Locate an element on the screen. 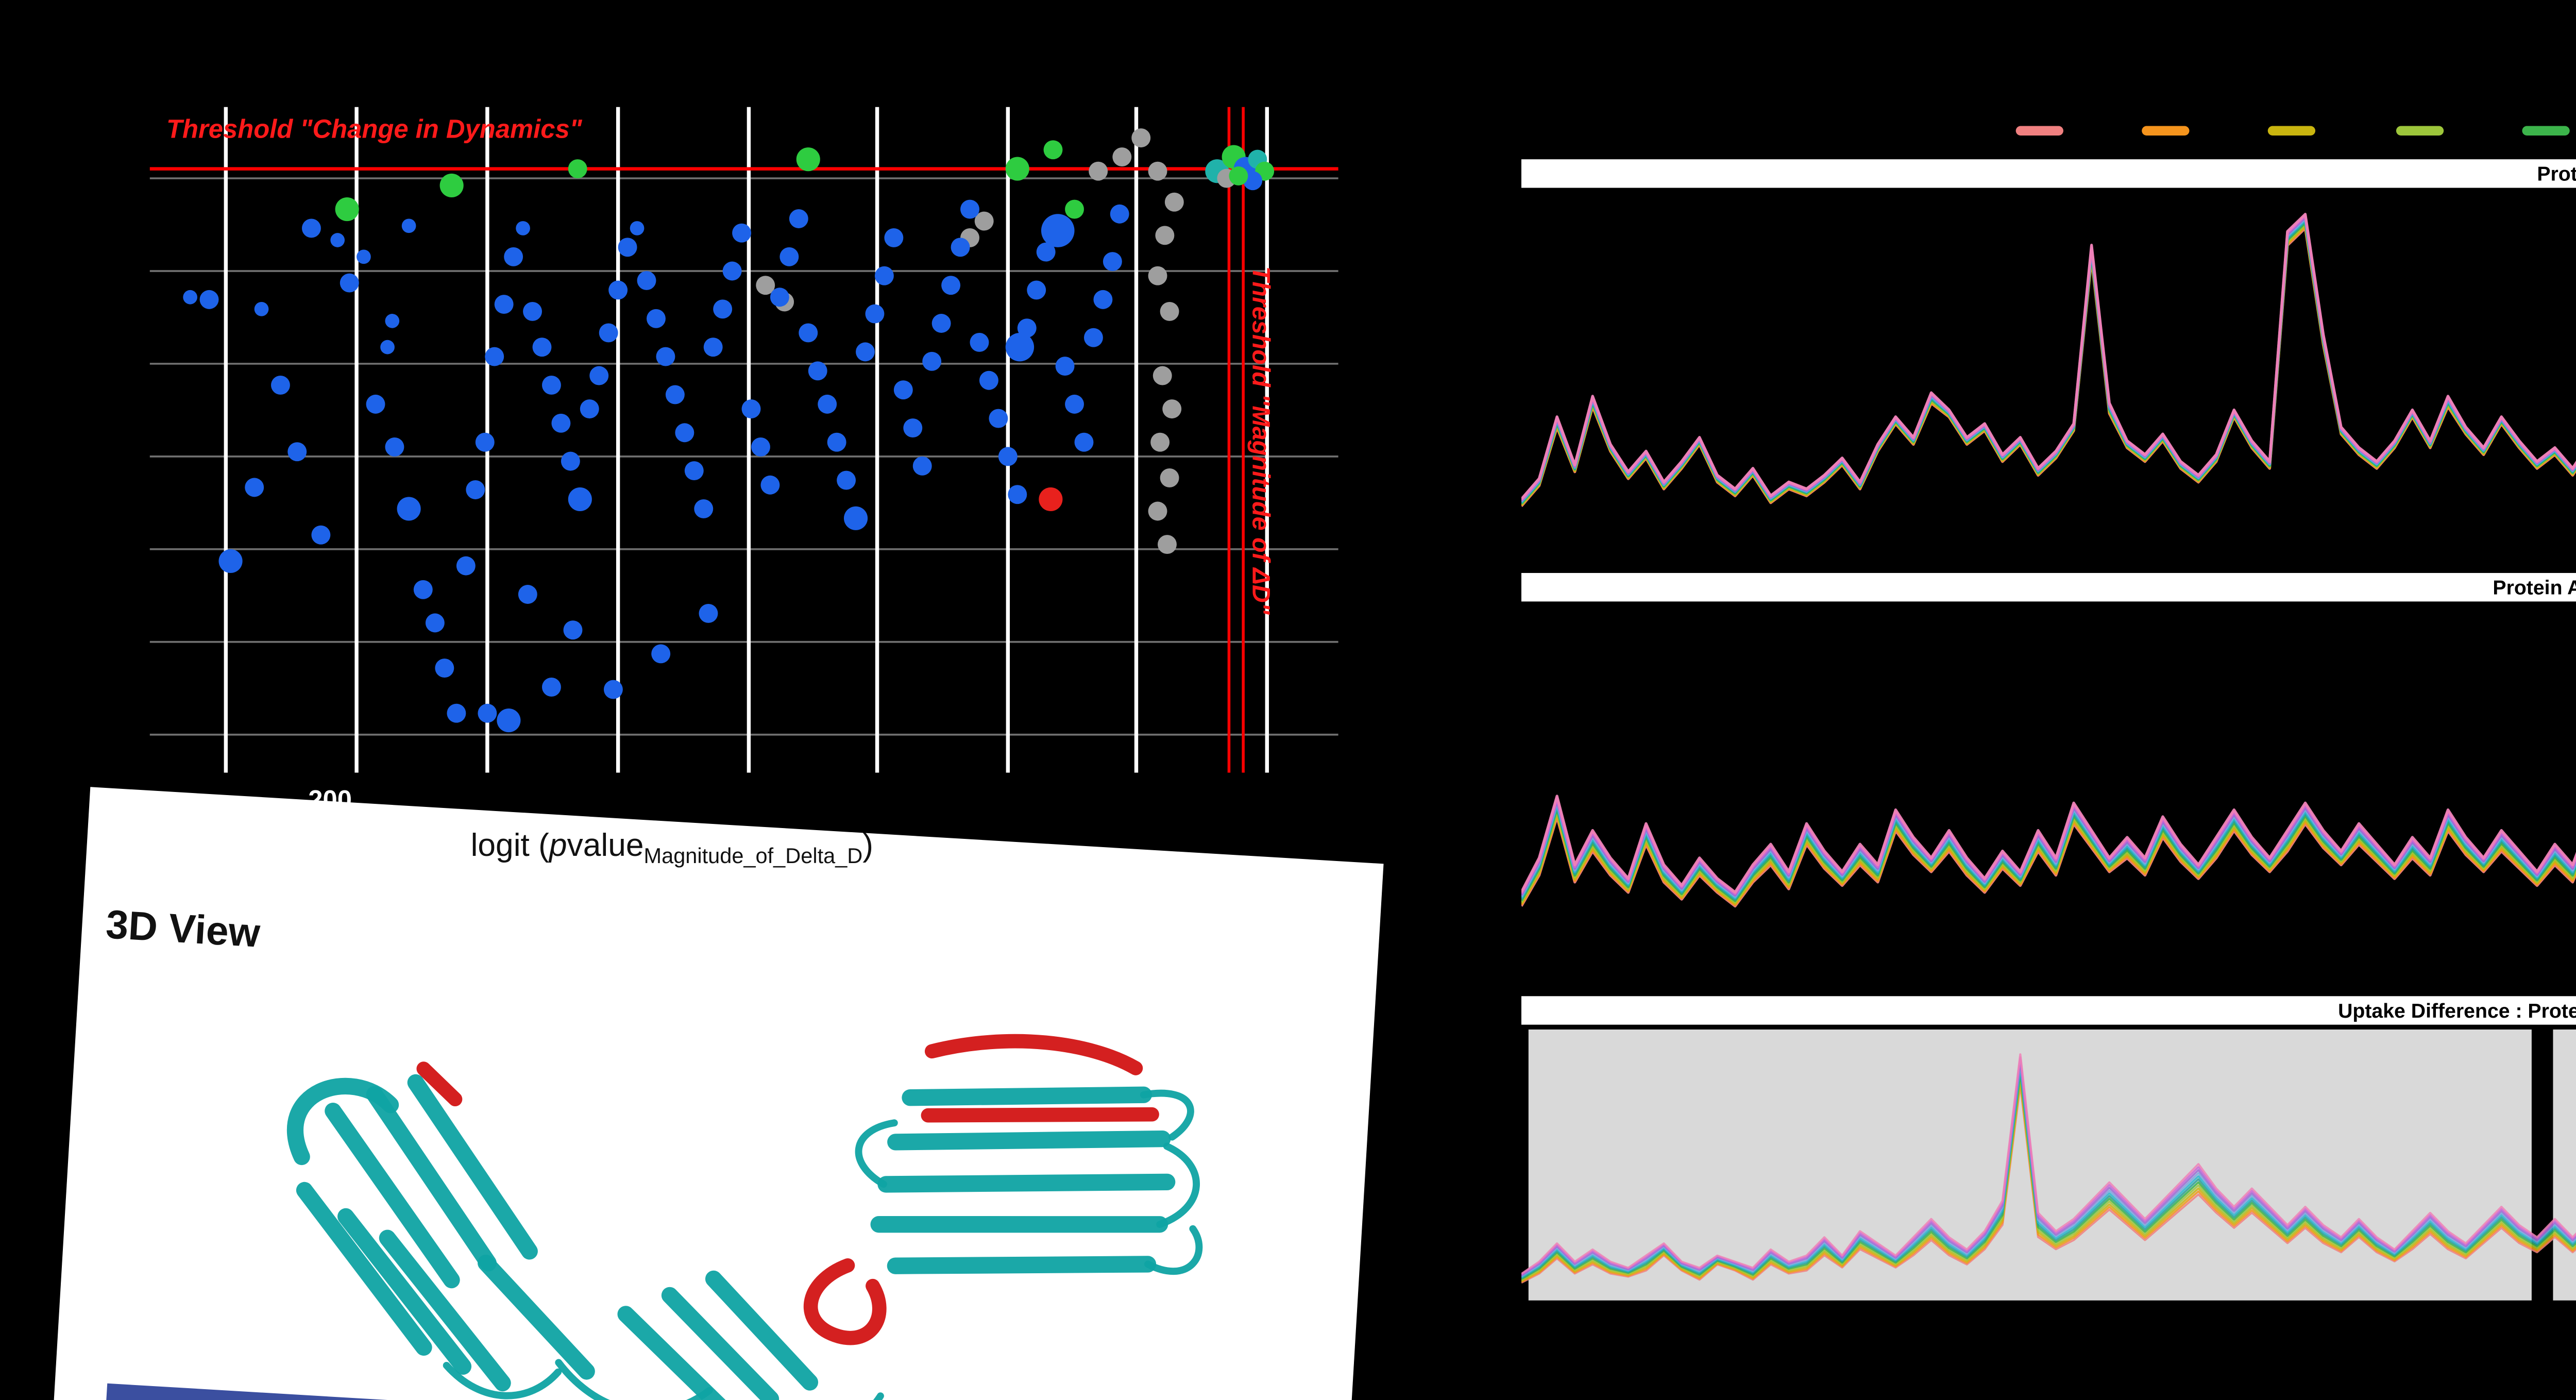 Image resolution: width=2576 pixels, height=1400 pixels. protein-ribbon-3d-view is located at coordinates (707, 1181).